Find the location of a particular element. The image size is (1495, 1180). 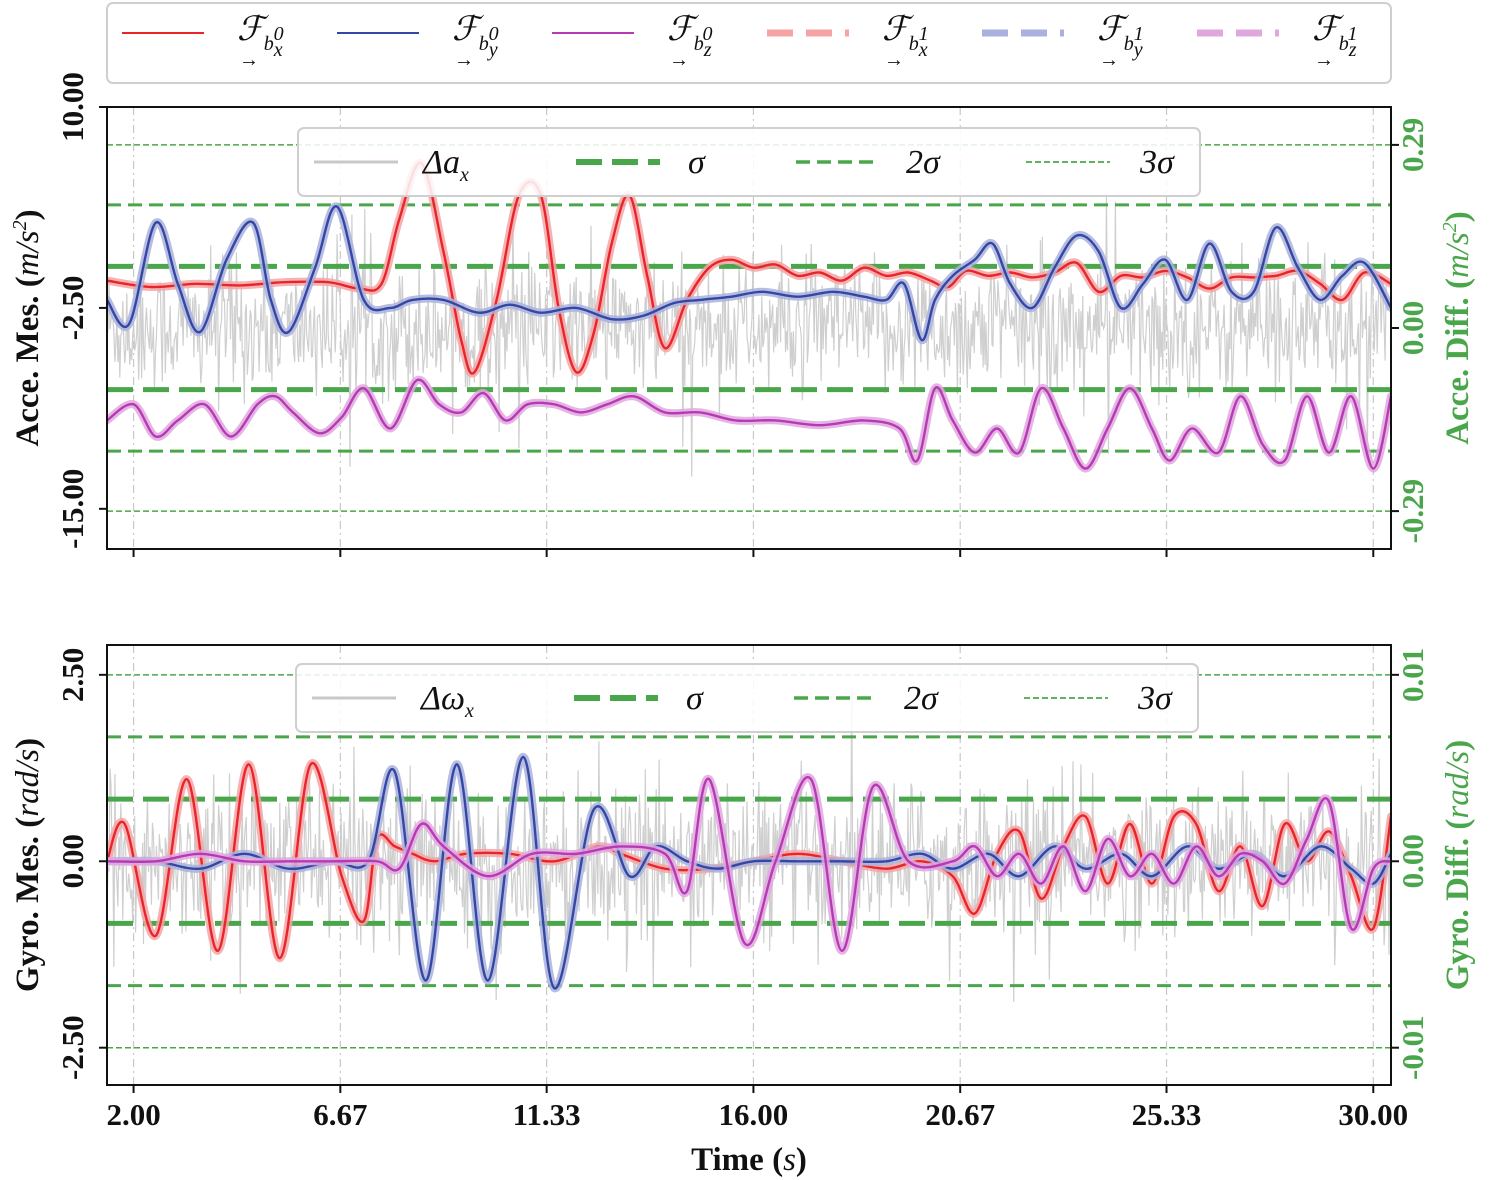

accelerometer-legend-diff-label: Δax is located at coordinates (445, 165).